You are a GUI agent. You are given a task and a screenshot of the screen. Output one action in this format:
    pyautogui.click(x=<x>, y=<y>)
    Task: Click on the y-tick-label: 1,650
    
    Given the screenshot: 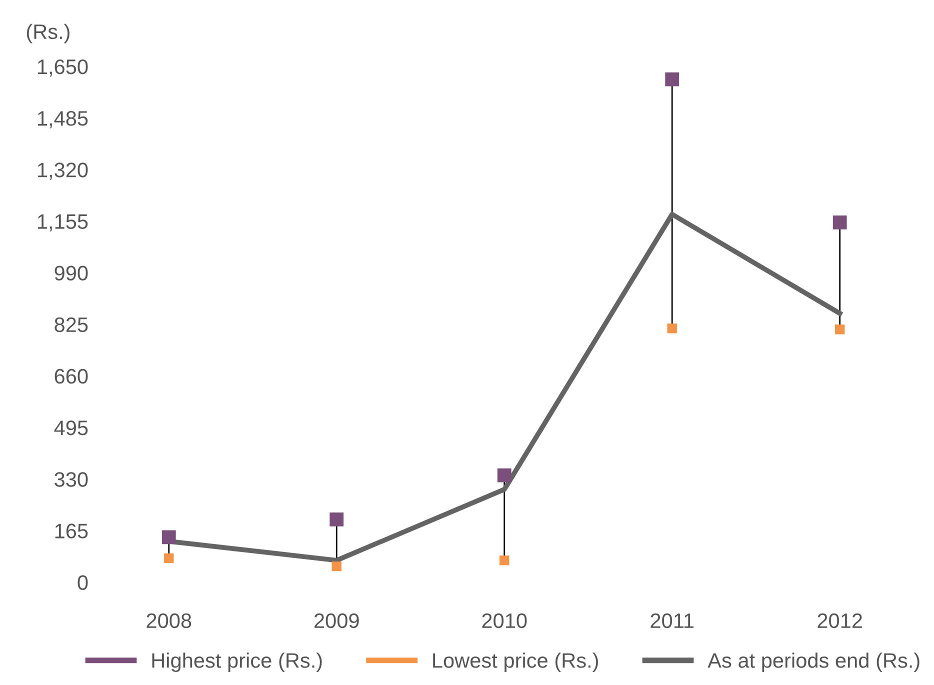 What is the action you would take?
    pyautogui.click(x=63, y=68)
    